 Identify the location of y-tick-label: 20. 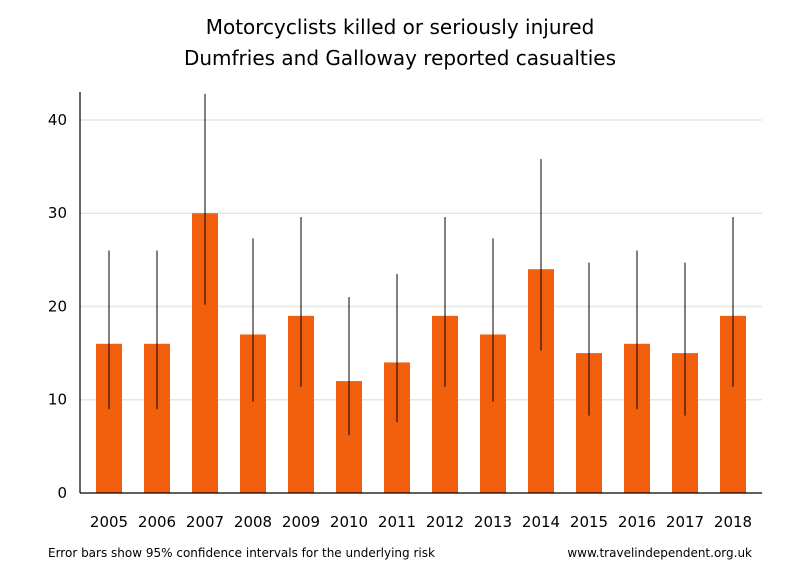
(57, 306).